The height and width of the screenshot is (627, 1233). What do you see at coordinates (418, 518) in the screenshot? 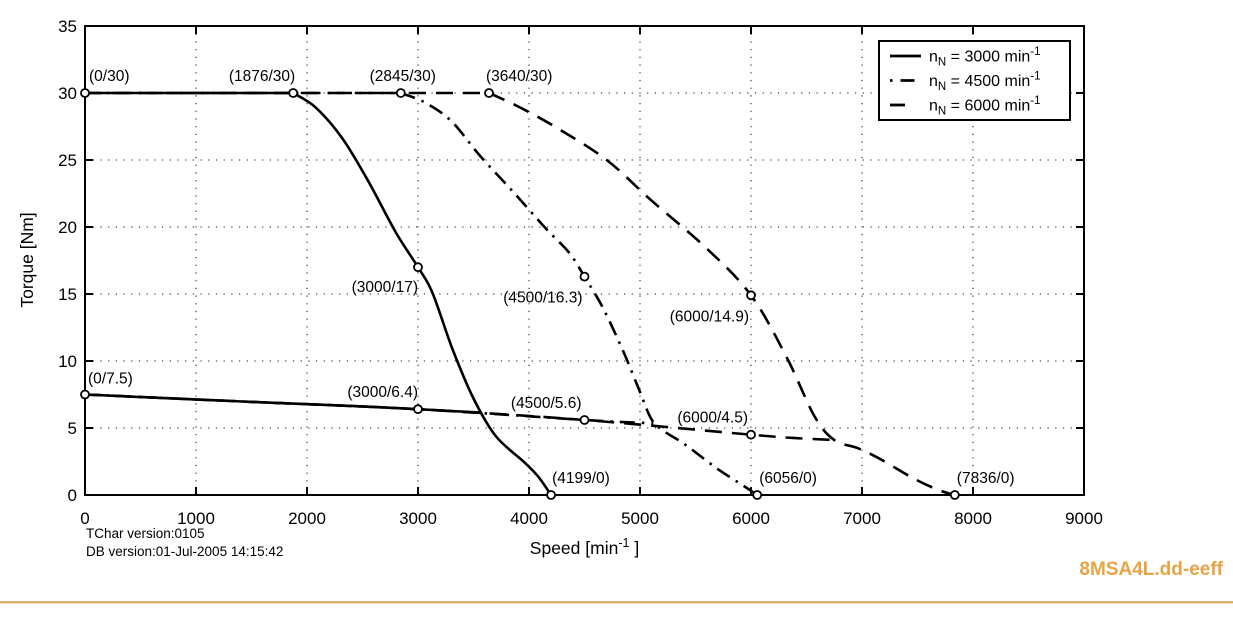
I see `x-tick-label: 3000` at bounding box center [418, 518].